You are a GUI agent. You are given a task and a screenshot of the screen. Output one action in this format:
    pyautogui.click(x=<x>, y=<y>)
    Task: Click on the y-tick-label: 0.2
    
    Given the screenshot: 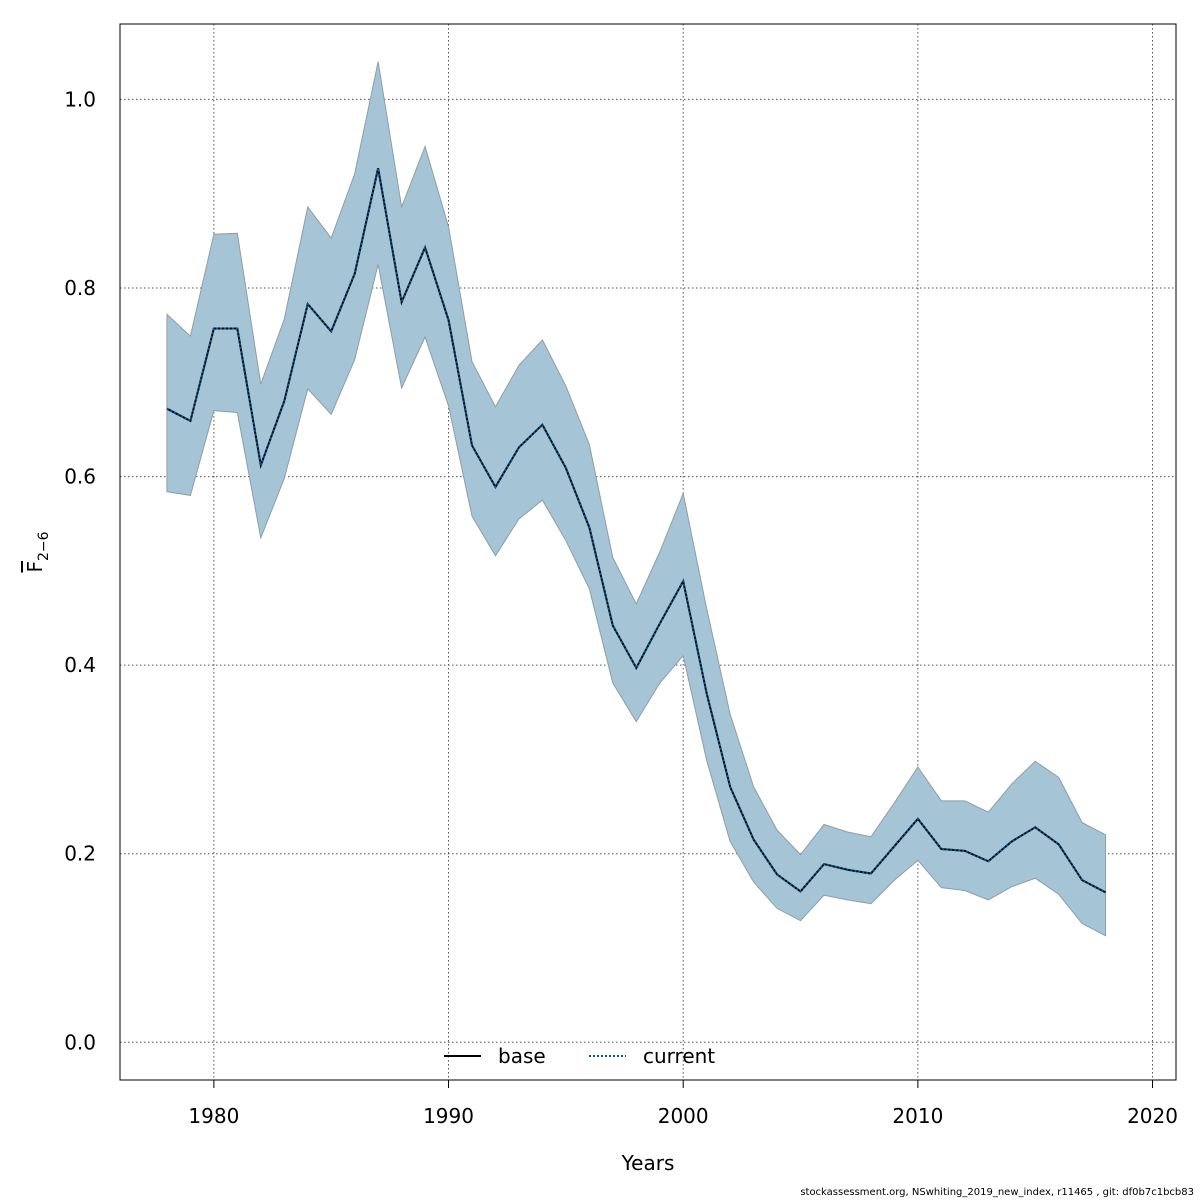 What is the action you would take?
    pyautogui.click(x=80, y=854)
    